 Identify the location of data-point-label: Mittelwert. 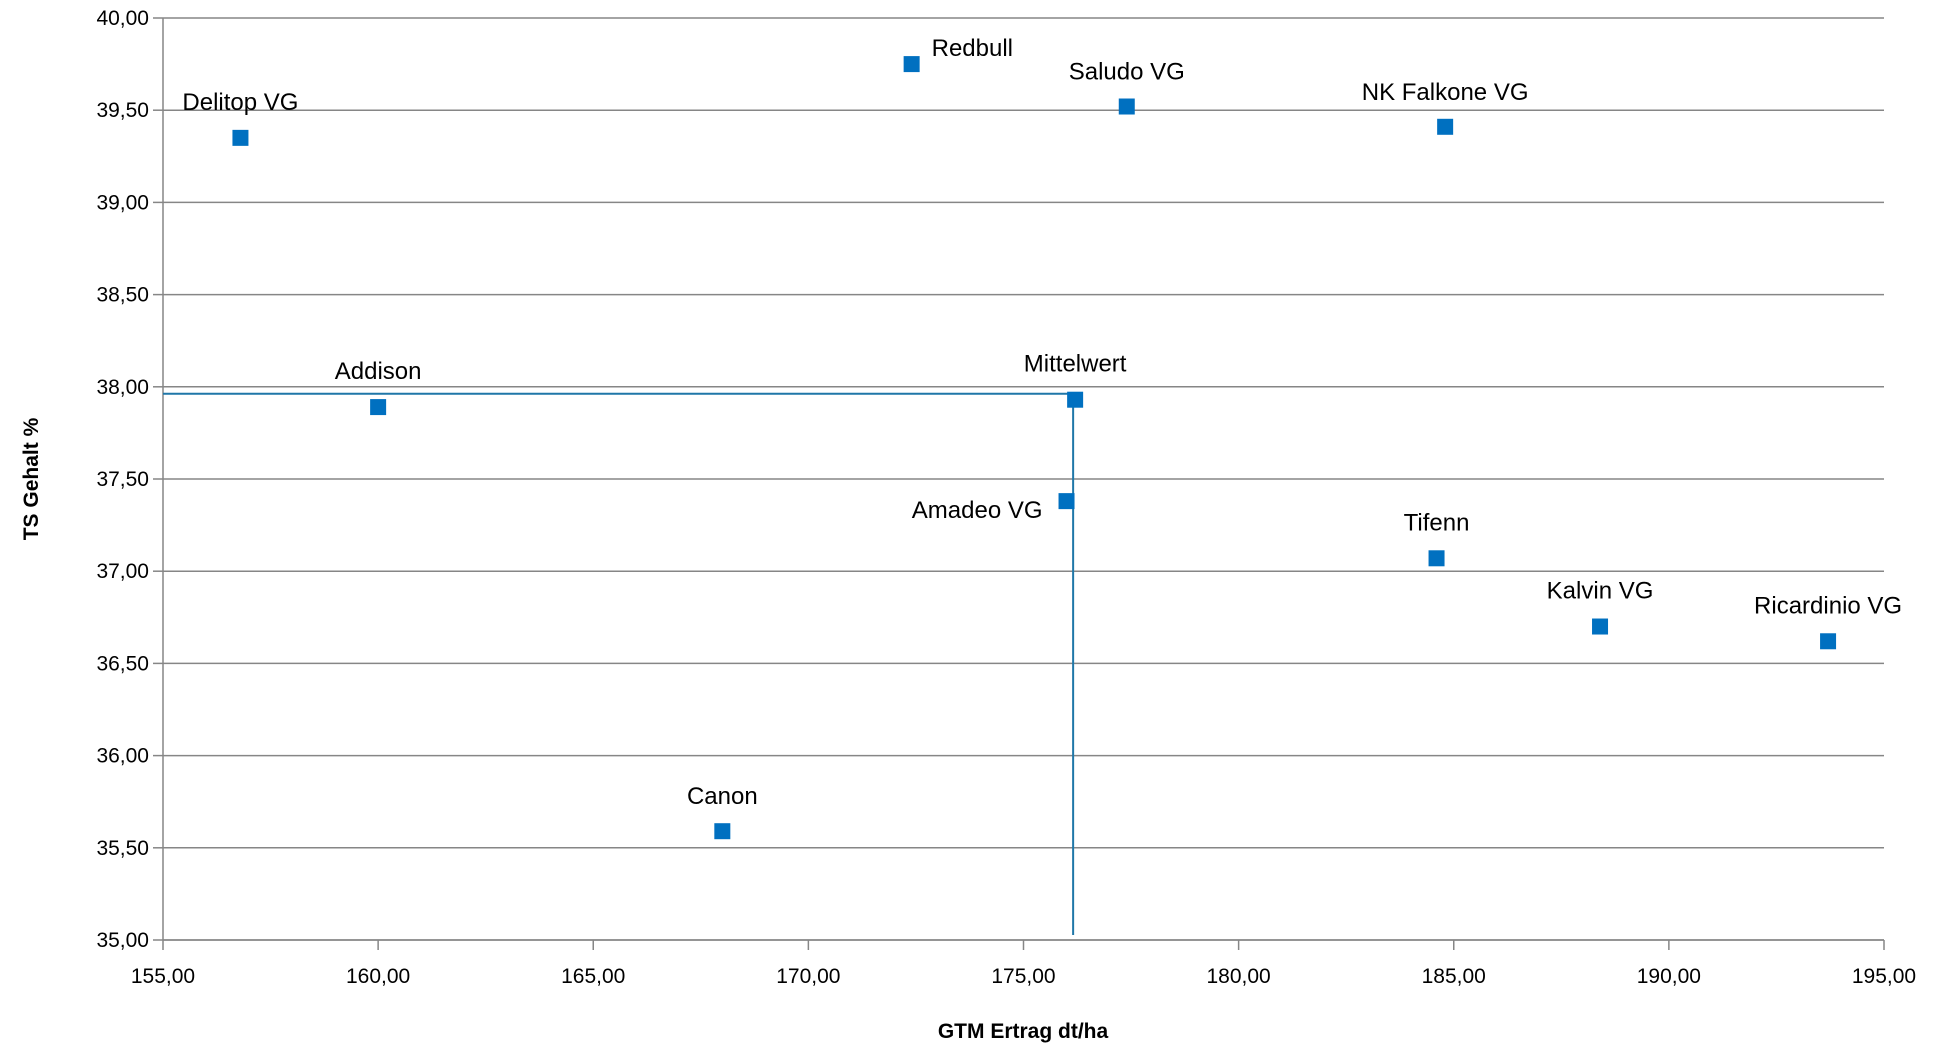
(1075, 364).